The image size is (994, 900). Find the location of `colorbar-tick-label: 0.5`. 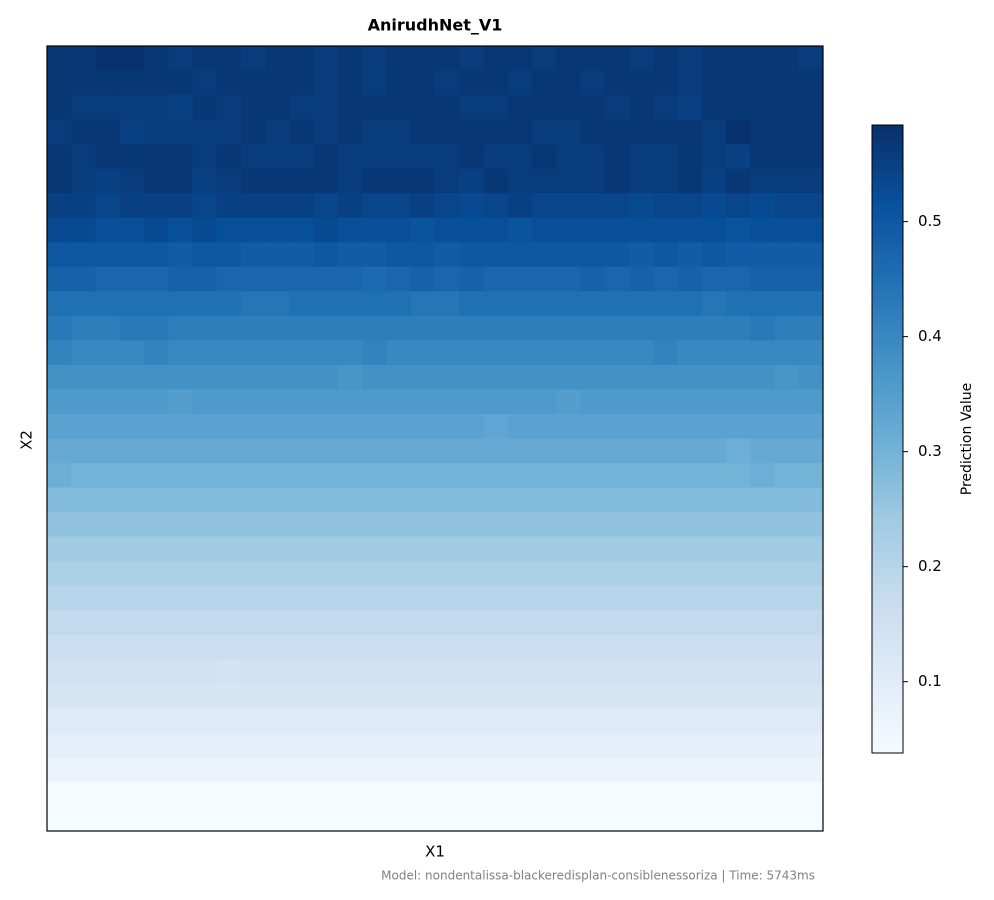

colorbar-tick-label: 0.5 is located at coordinates (930, 221).